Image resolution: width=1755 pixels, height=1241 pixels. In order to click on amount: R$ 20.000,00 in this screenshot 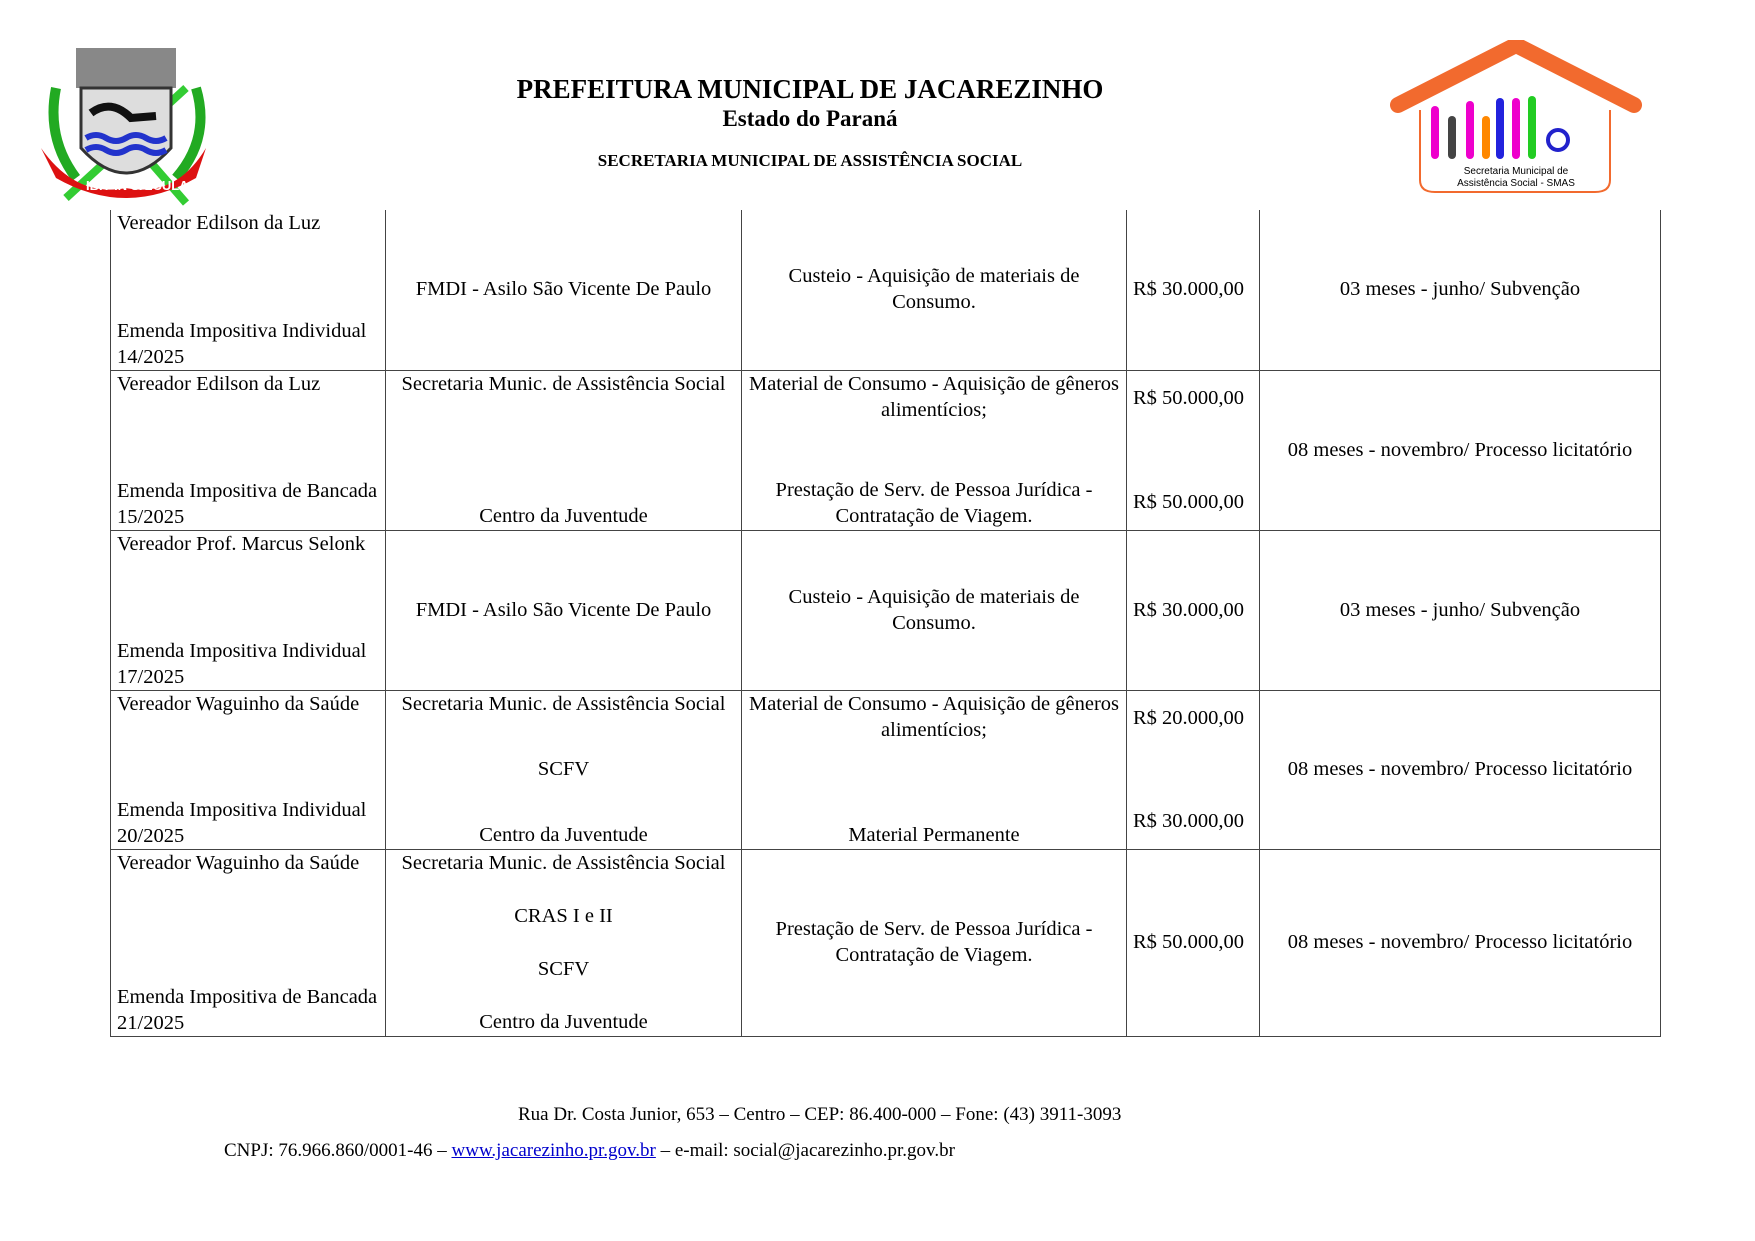, I will do `click(1189, 717)`.